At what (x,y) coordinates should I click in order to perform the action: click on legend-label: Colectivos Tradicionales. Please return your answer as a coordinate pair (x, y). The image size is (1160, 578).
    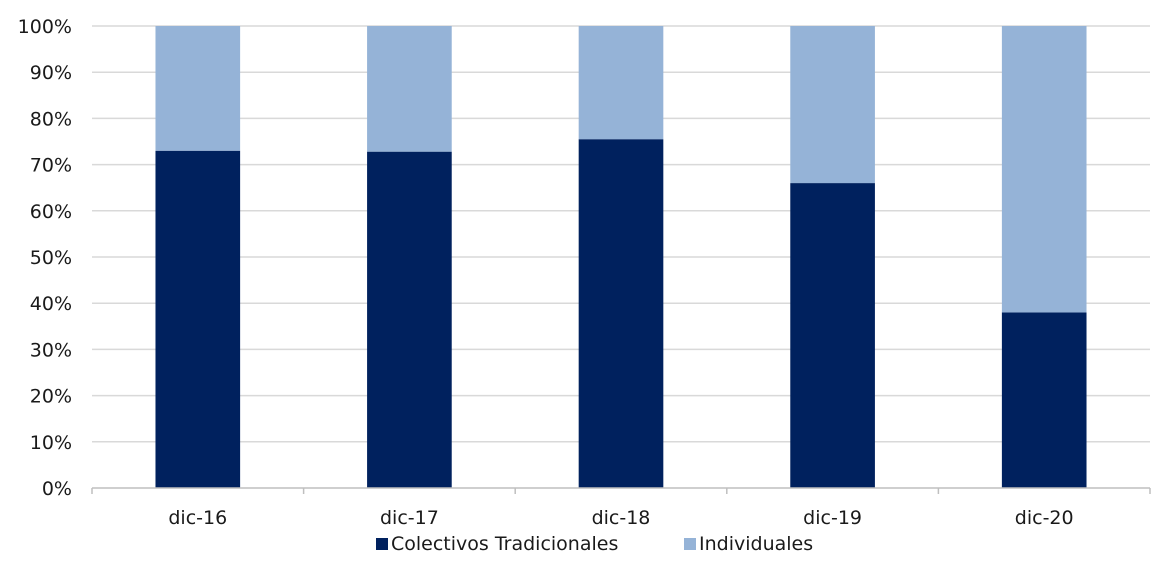
    Looking at the image, I should click on (504, 544).